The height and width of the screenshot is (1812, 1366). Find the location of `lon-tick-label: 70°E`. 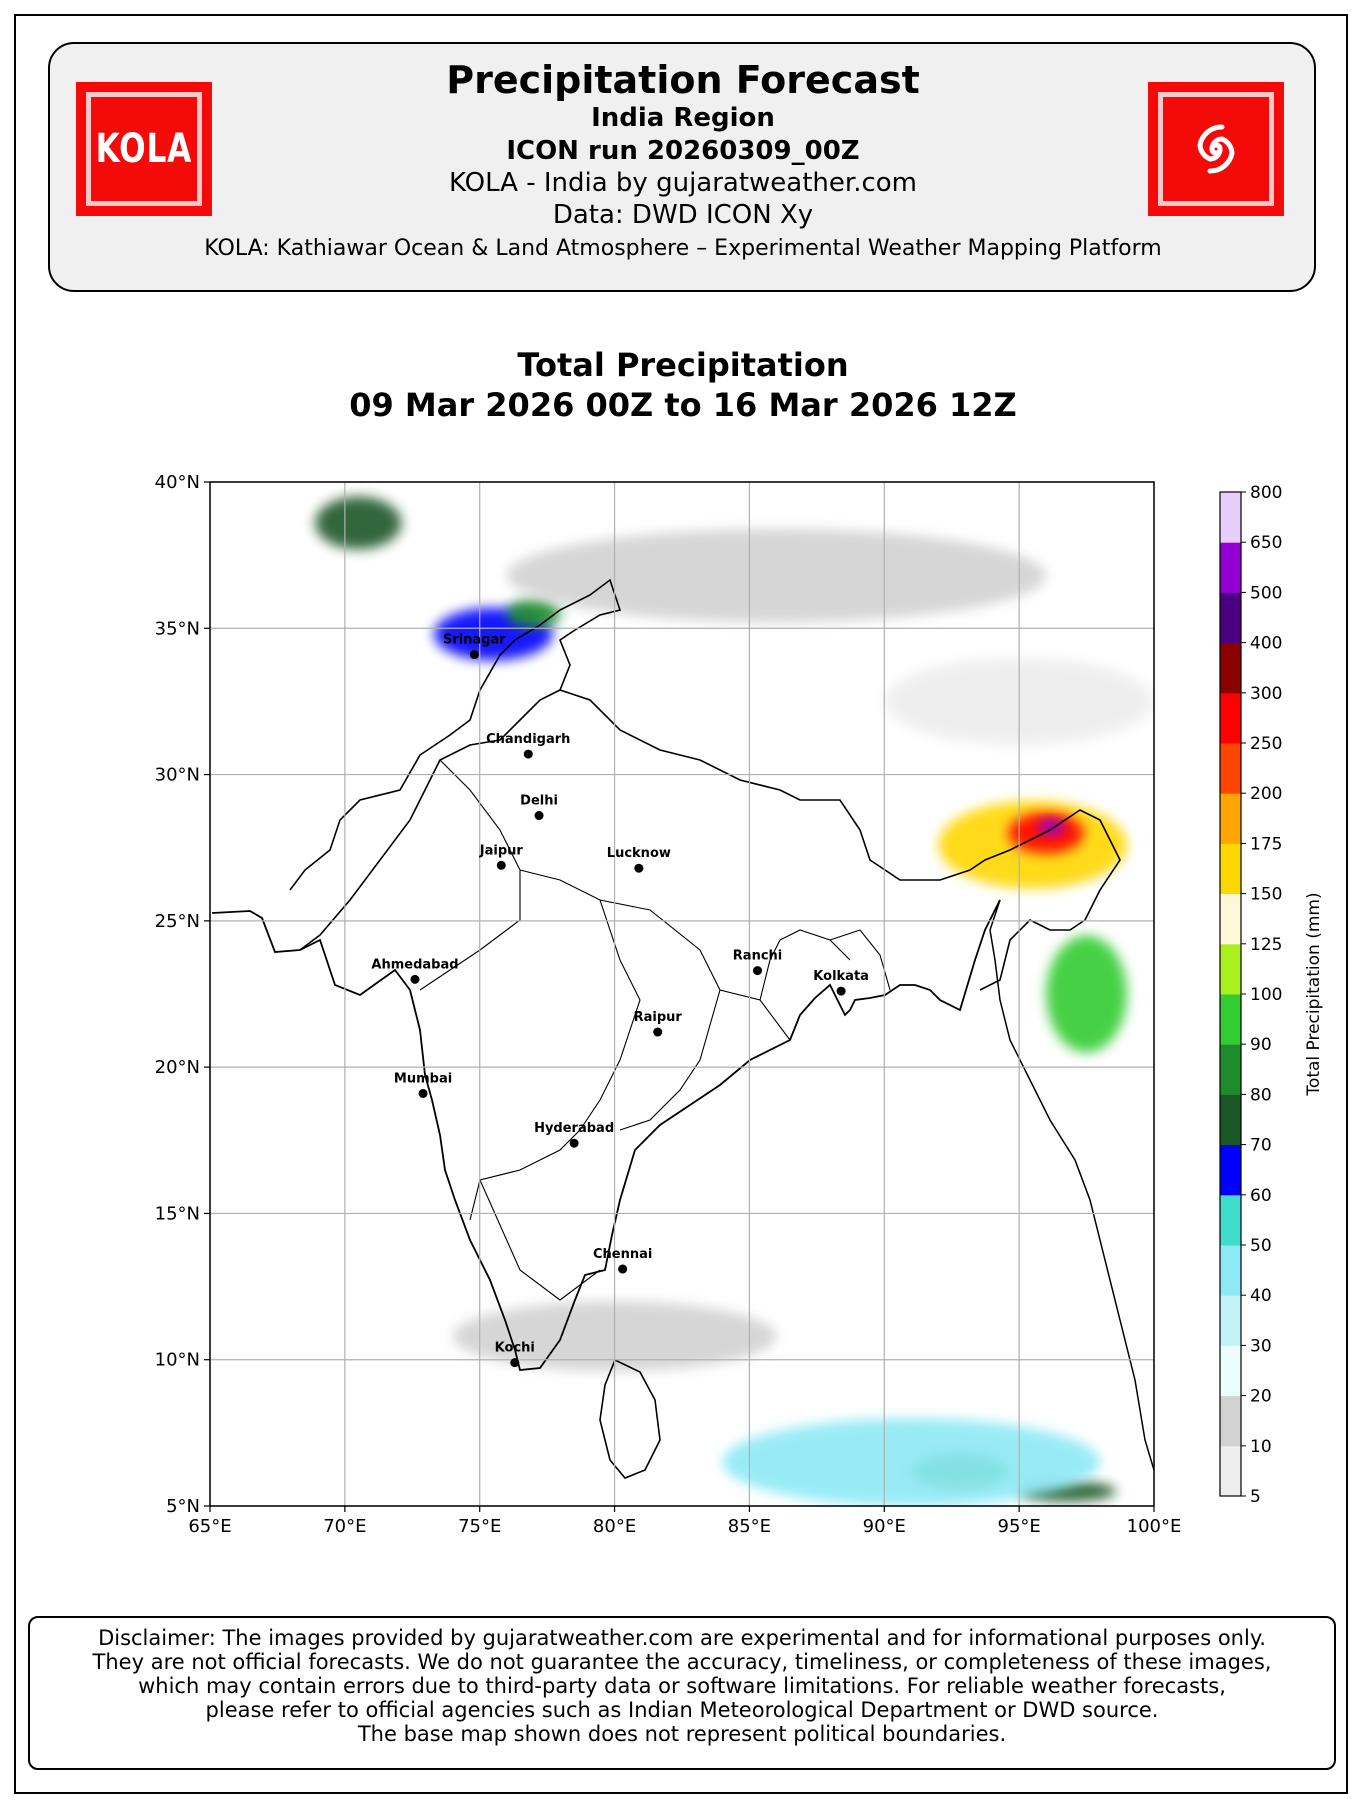

lon-tick-label: 70°E is located at coordinates (344, 1526).